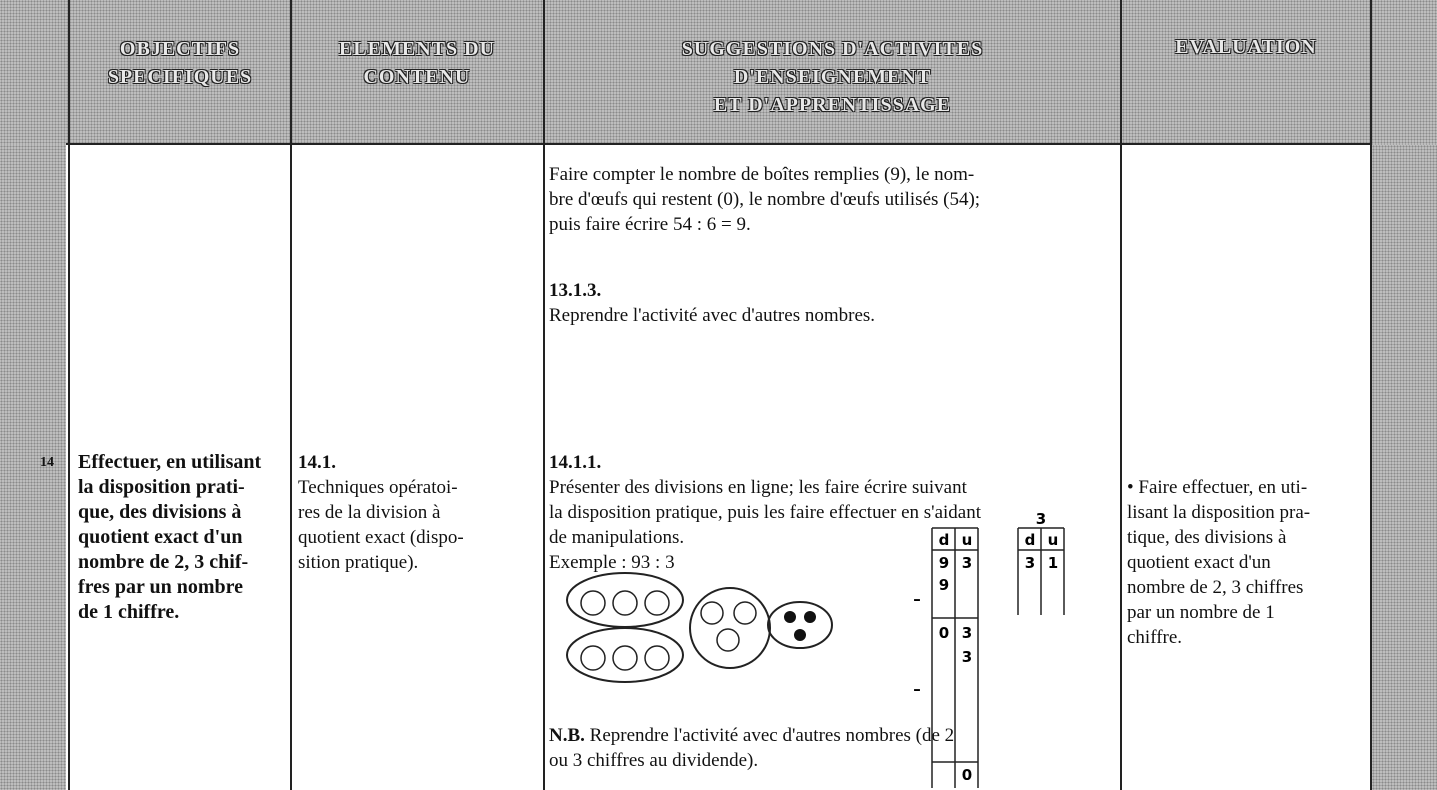 Image resolution: width=1437 pixels, height=790 pixels. I want to click on header-line: ET D'APPRENTISSAGE, so click(832, 105).